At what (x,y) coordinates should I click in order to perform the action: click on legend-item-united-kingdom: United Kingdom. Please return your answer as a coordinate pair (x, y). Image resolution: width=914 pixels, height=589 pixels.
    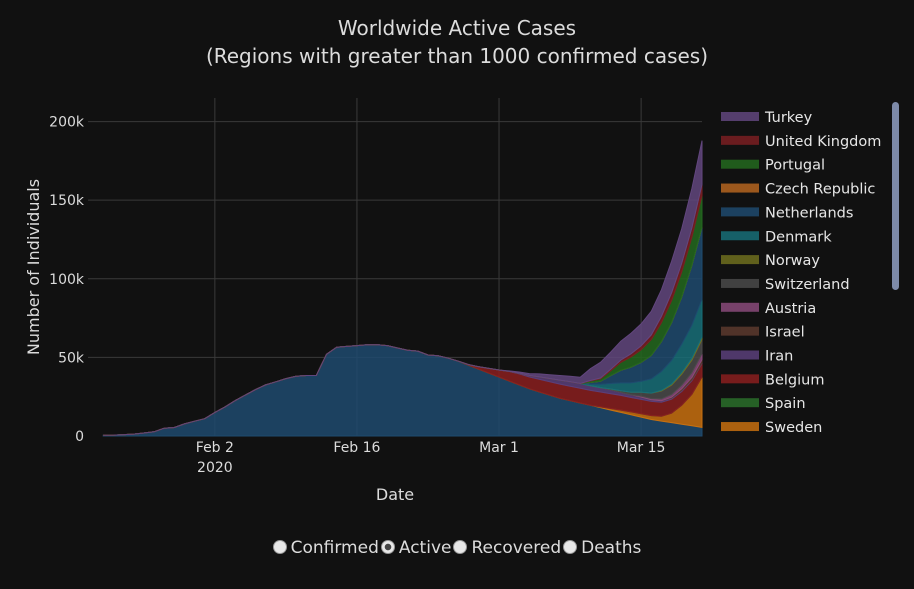
    Looking at the image, I should click on (801, 142).